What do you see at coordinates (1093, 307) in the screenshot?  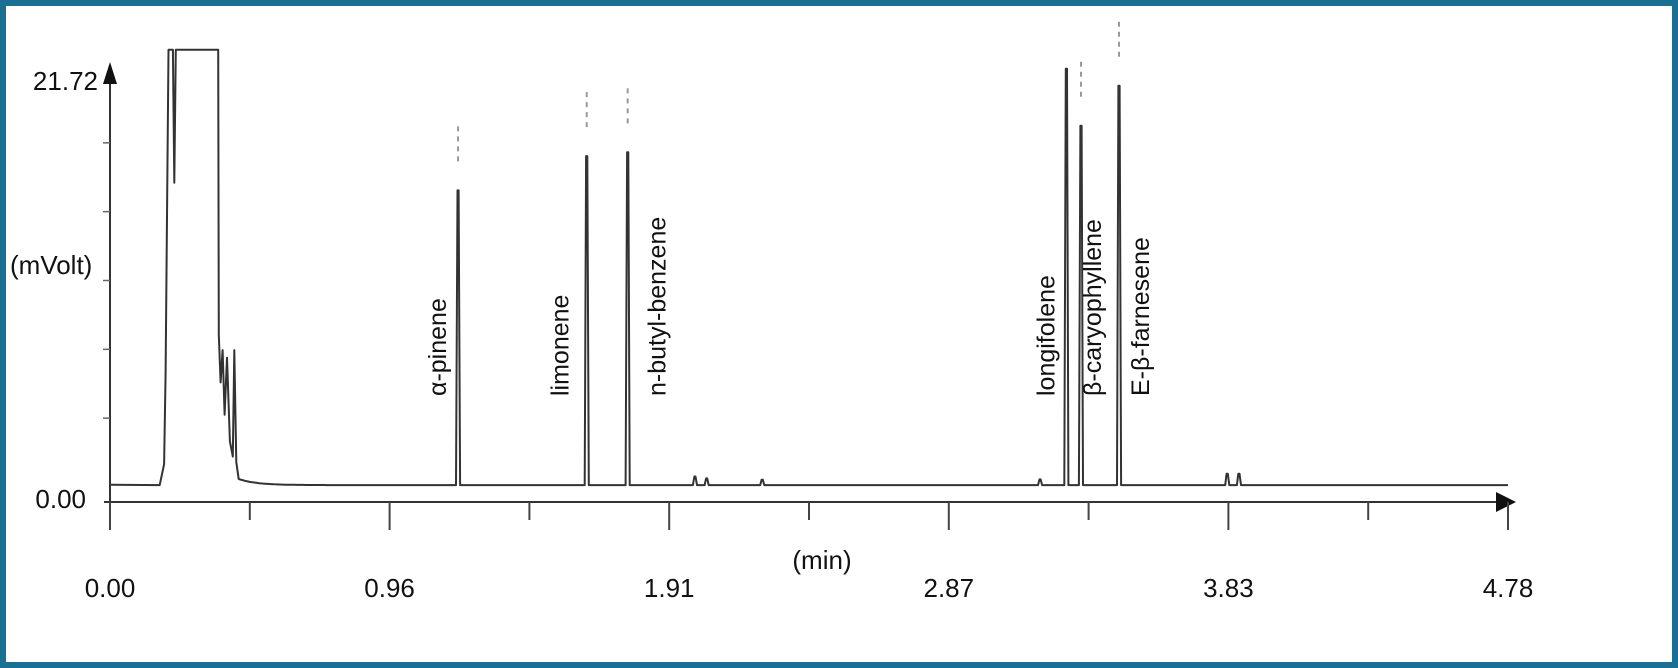 I see `peak-label: β-caryophyllene` at bounding box center [1093, 307].